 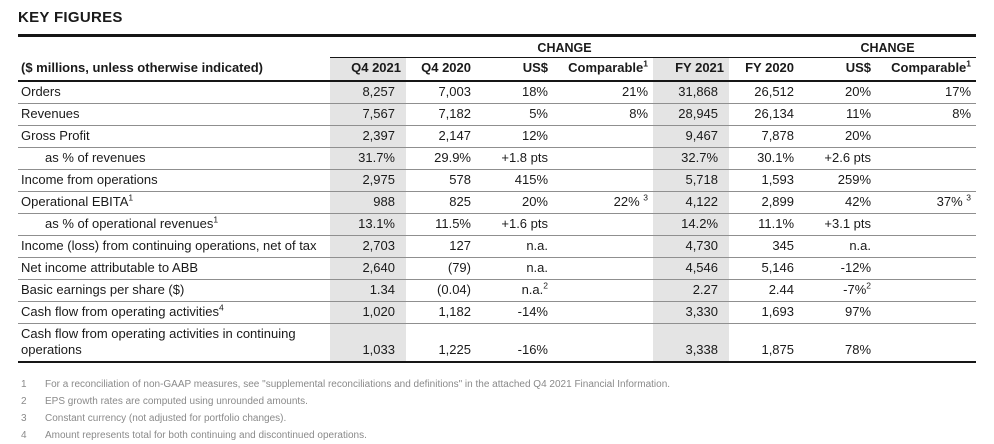 What do you see at coordinates (764, 69) in the screenshot?
I see `column-header: FY 2020` at bounding box center [764, 69].